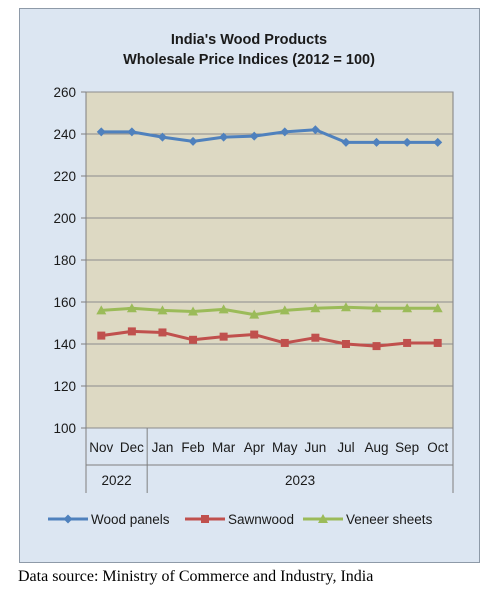  I want to click on x-tick-label: Nov, so click(101, 447).